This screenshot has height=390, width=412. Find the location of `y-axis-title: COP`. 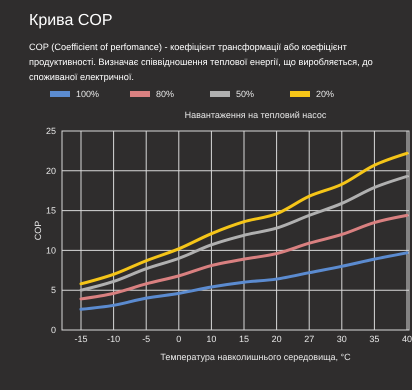

y-axis-title: COP is located at coordinates (38, 230).